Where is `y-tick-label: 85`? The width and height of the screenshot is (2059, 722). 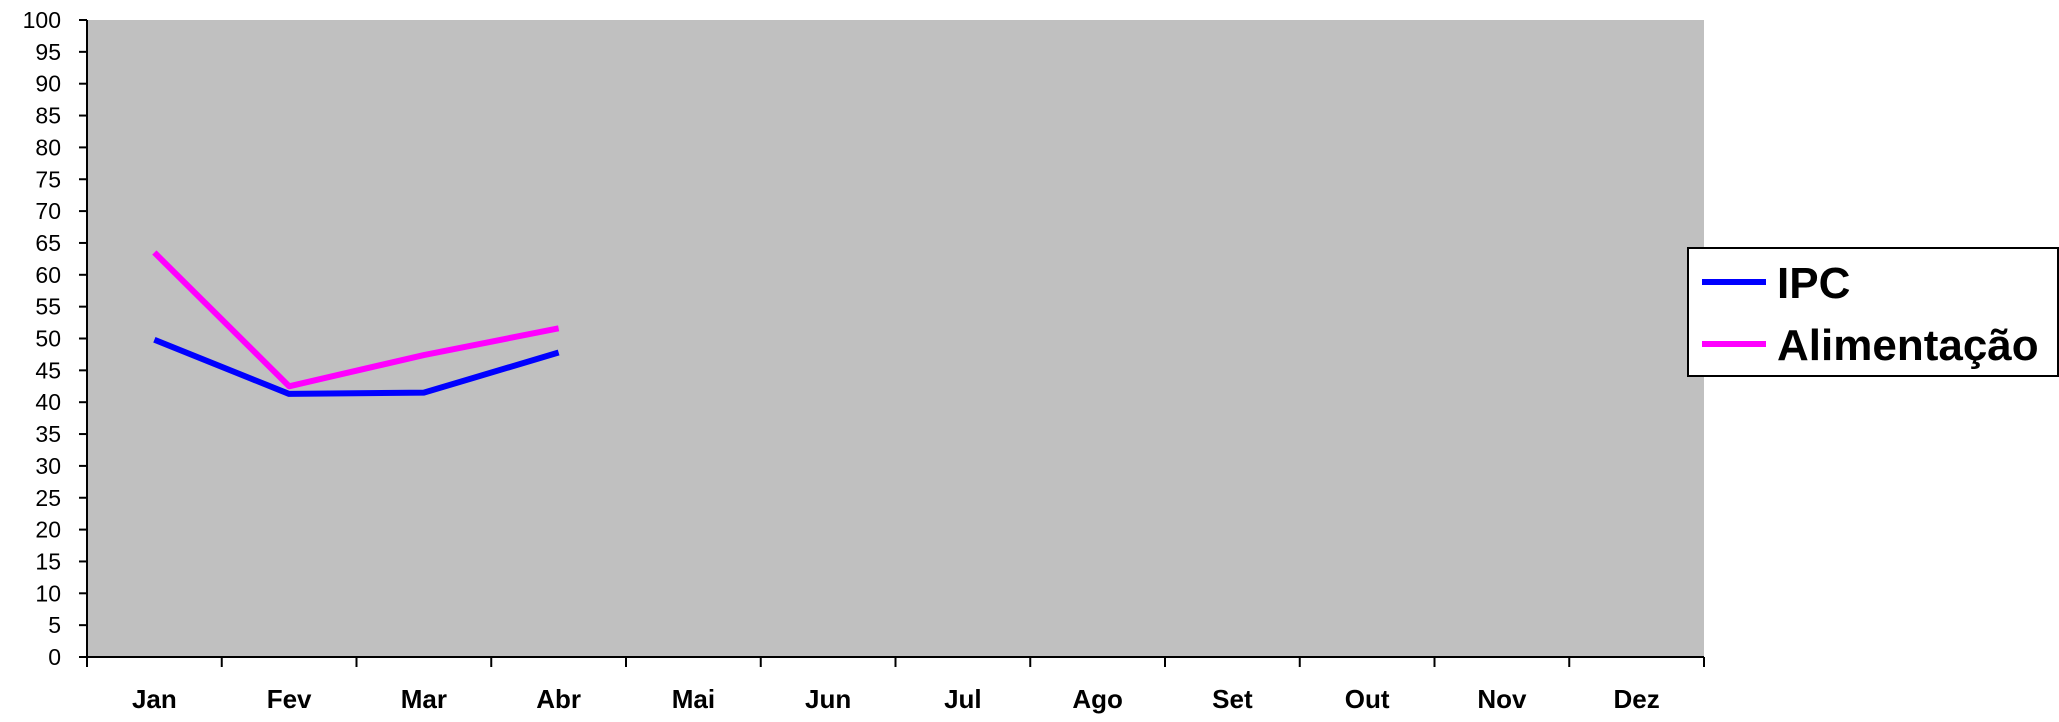 y-tick-label: 85 is located at coordinates (48, 116).